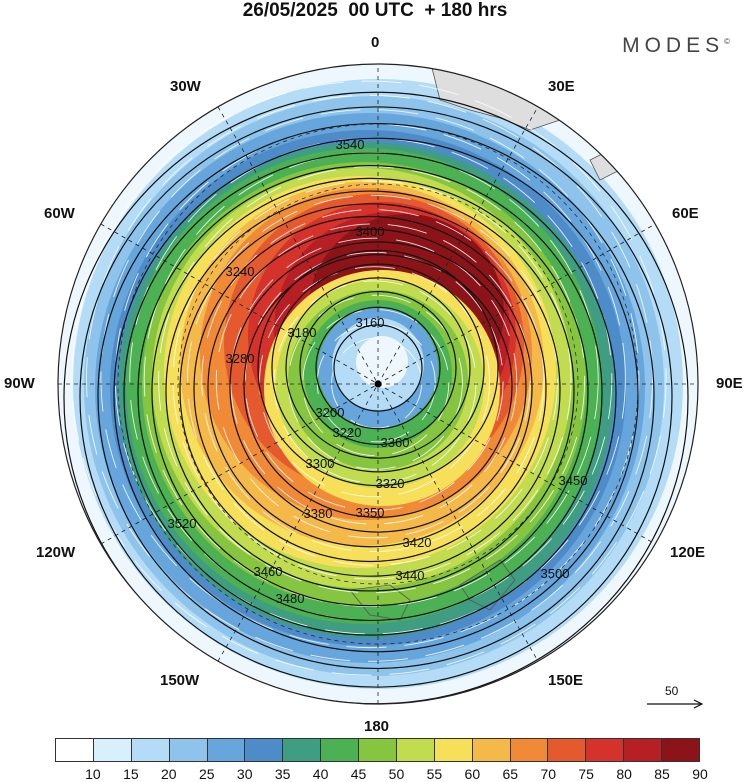  I want to click on colorbar-tick-label: 20, so click(169, 774).